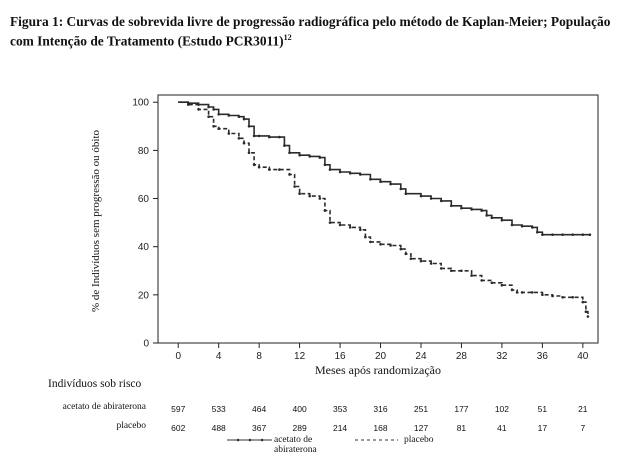  I want to click on risk-count: 127, so click(421, 428).